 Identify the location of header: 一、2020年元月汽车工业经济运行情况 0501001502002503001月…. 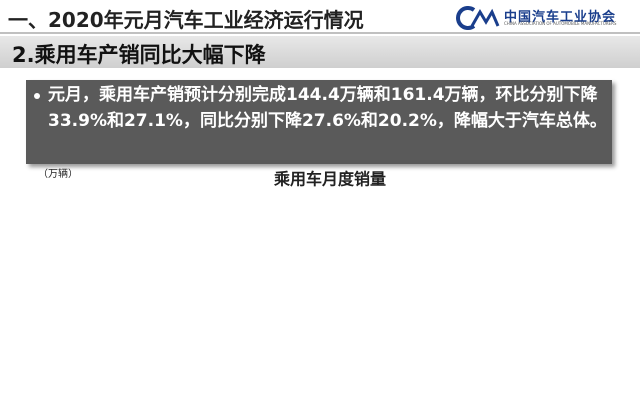
(320, 17).